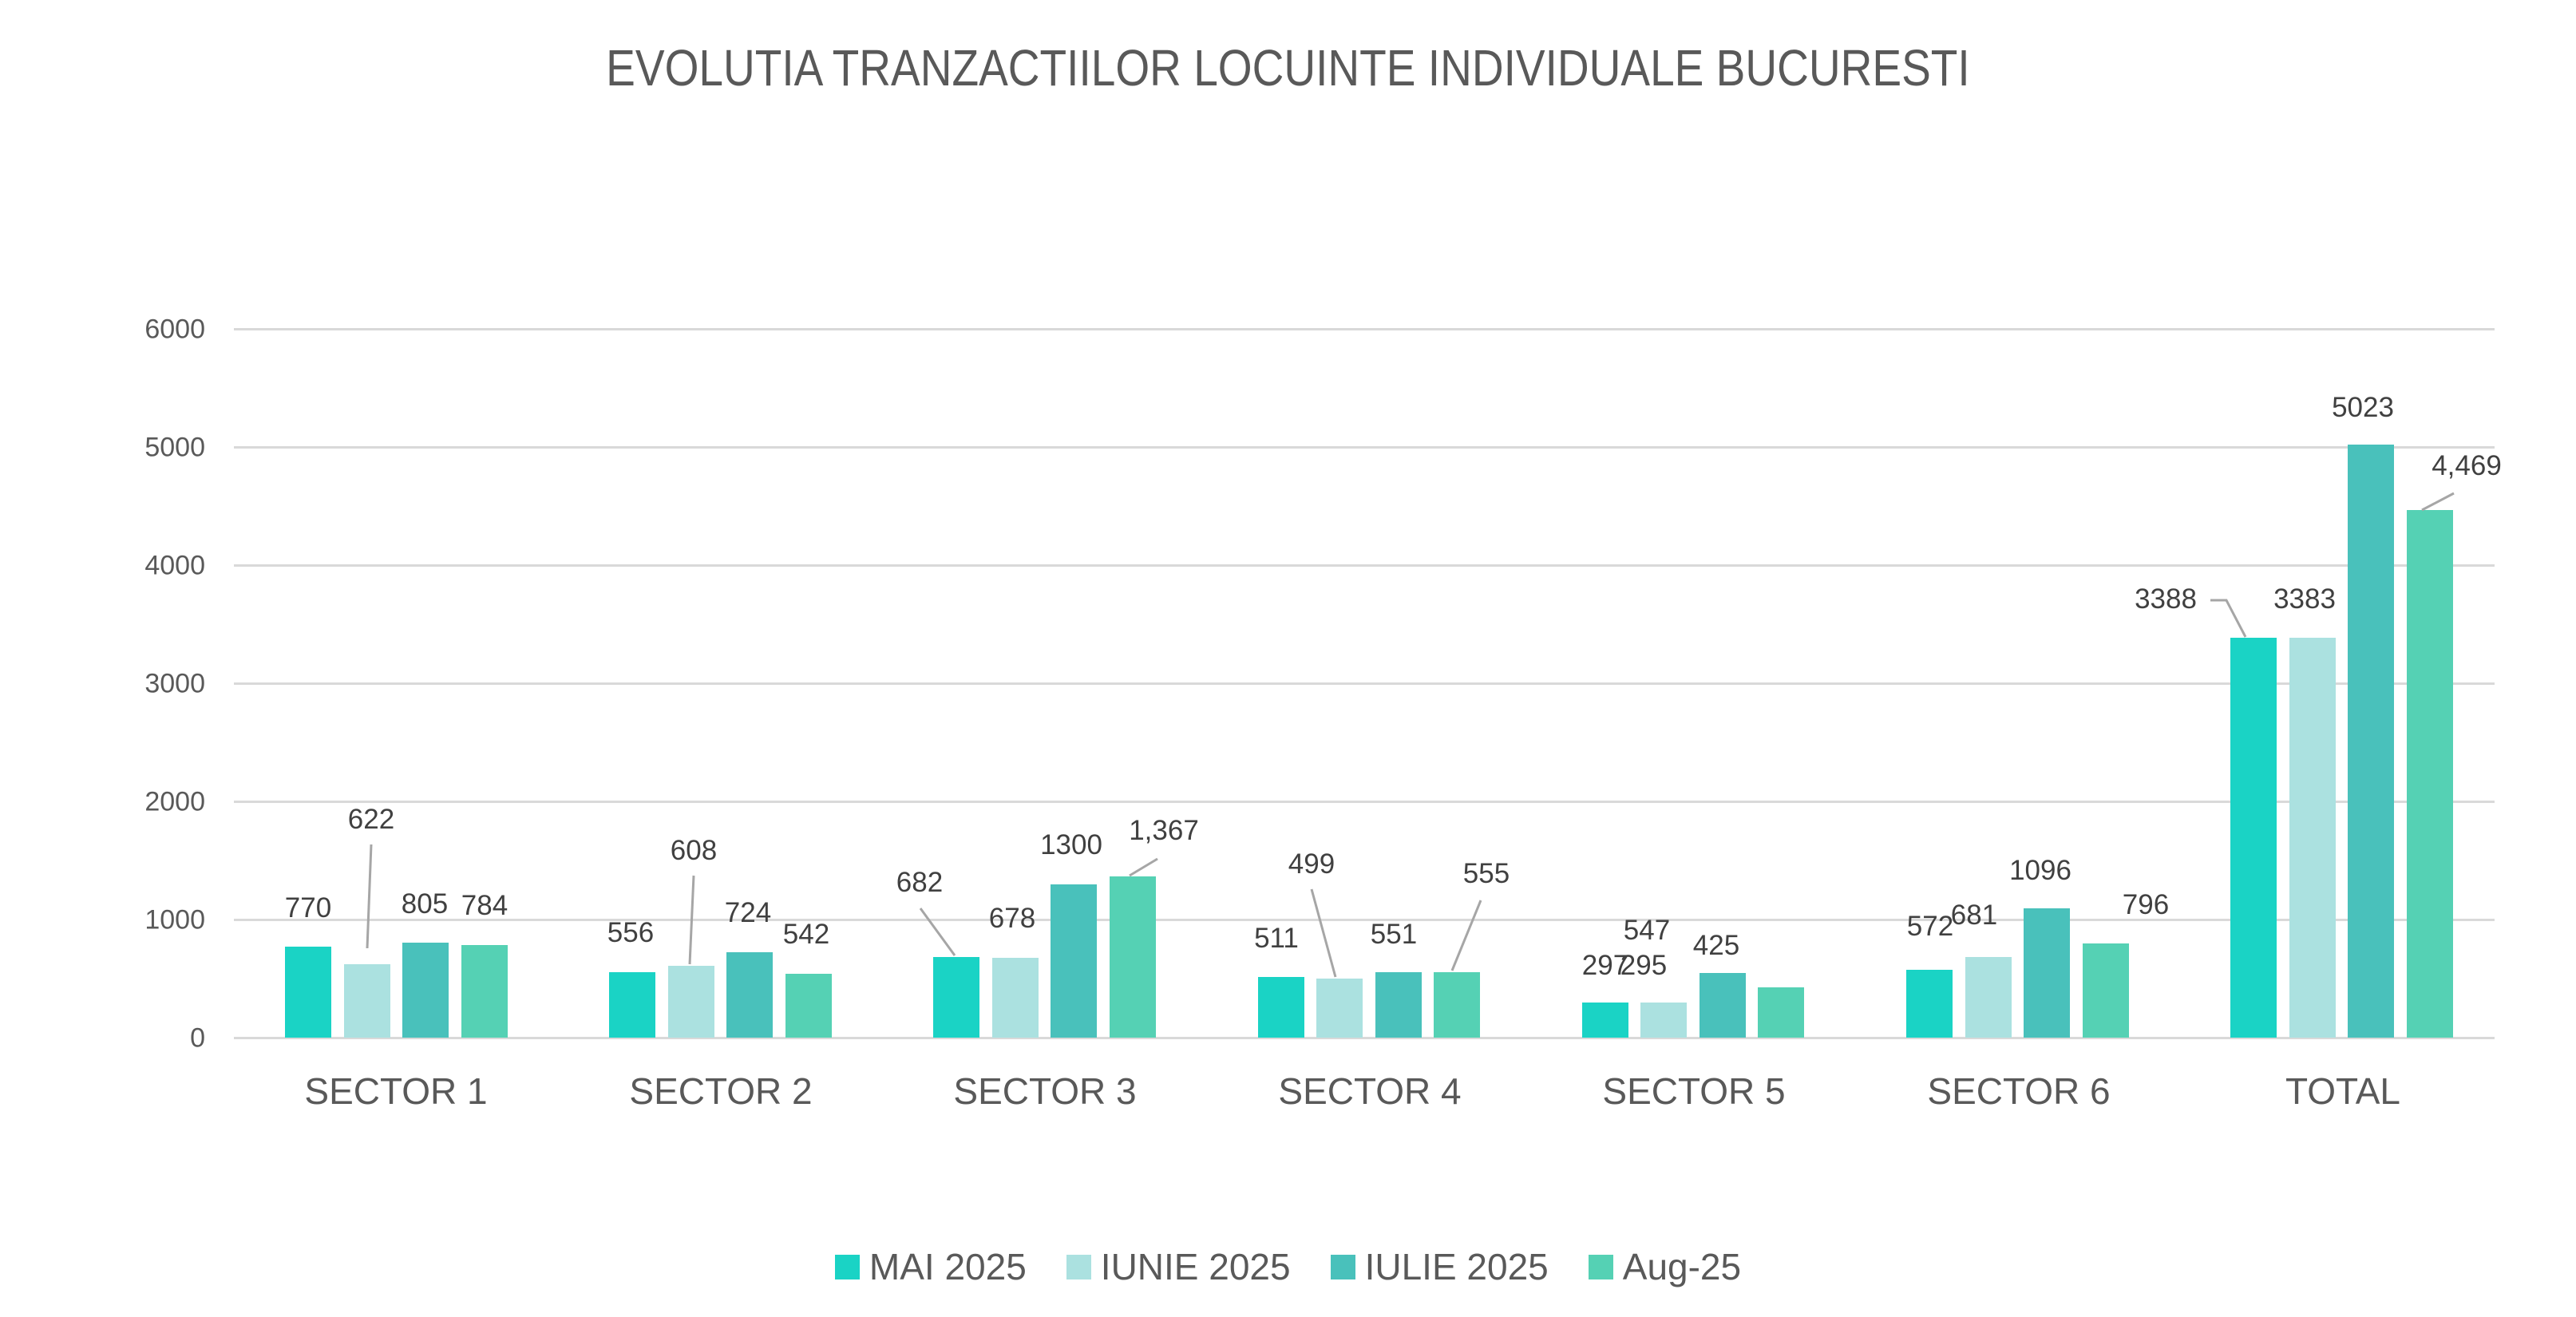 The height and width of the screenshot is (1317, 2576). What do you see at coordinates (175, 801) in the screenshot?
I see `y-tick-label: 2000` at bounding box center [175, 801].